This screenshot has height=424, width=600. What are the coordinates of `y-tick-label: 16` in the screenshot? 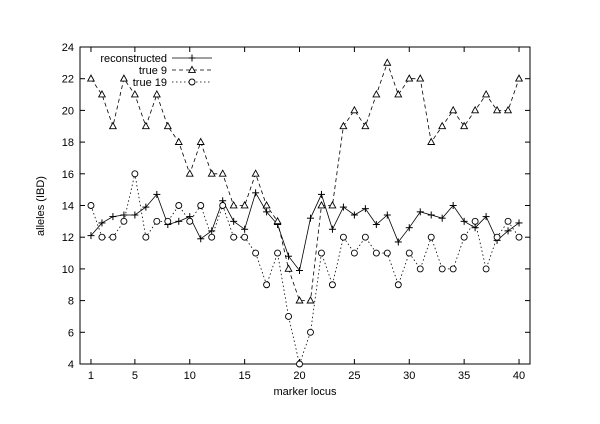 It's located at (68, 175).